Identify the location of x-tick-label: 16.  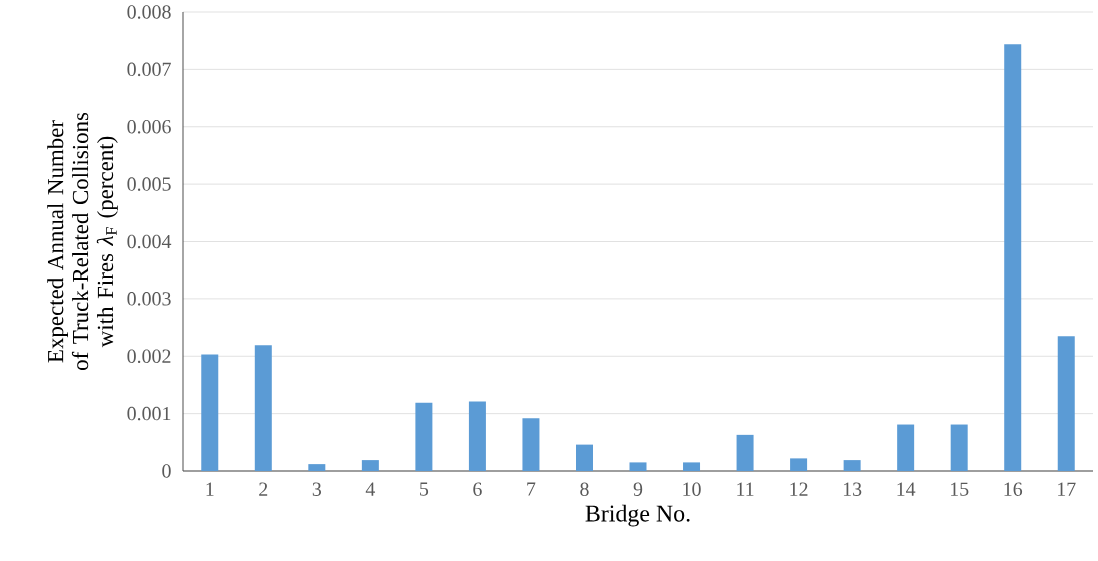
(1013, 489).